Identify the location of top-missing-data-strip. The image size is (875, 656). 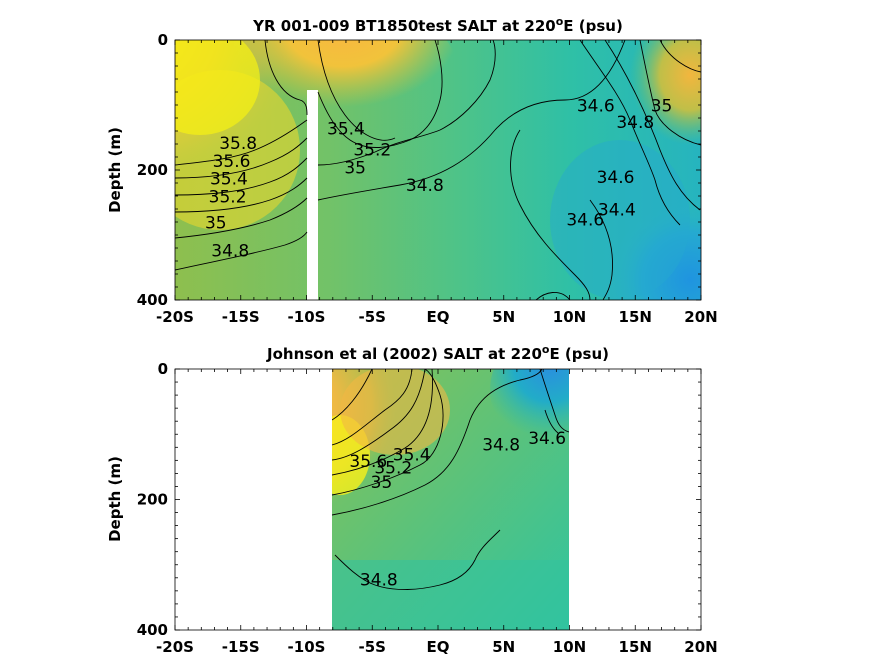
(312, 196).